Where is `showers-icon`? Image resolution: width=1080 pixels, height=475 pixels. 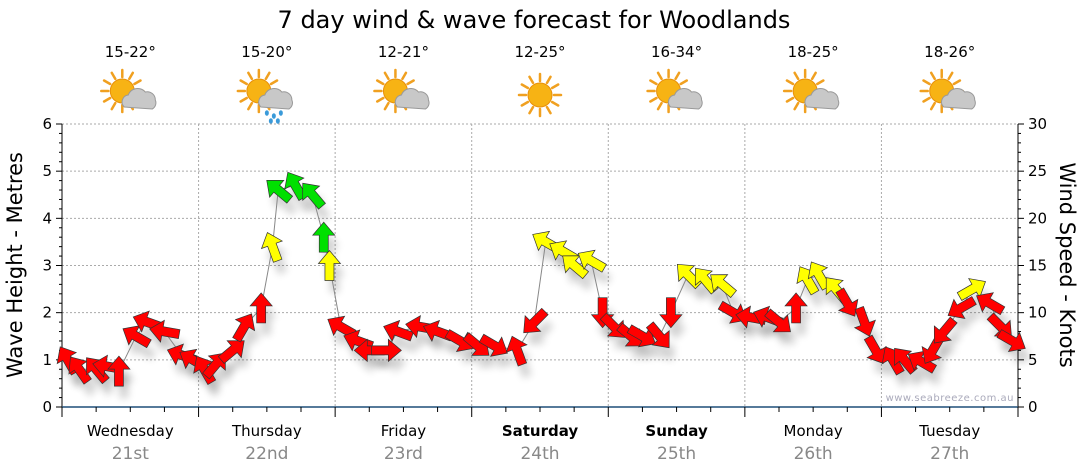
showers-icon is located at coordinates (264, 96).